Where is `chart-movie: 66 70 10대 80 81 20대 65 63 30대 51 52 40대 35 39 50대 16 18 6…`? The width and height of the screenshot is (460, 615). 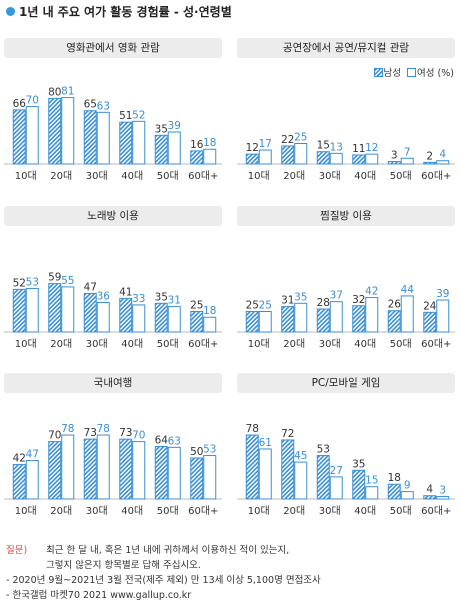 chart-movie: 66 70 10대 80 81 20대 65 63 30대 51 52 40대 35 39 50대 16 18 6… is located at coordinates (113, 134).